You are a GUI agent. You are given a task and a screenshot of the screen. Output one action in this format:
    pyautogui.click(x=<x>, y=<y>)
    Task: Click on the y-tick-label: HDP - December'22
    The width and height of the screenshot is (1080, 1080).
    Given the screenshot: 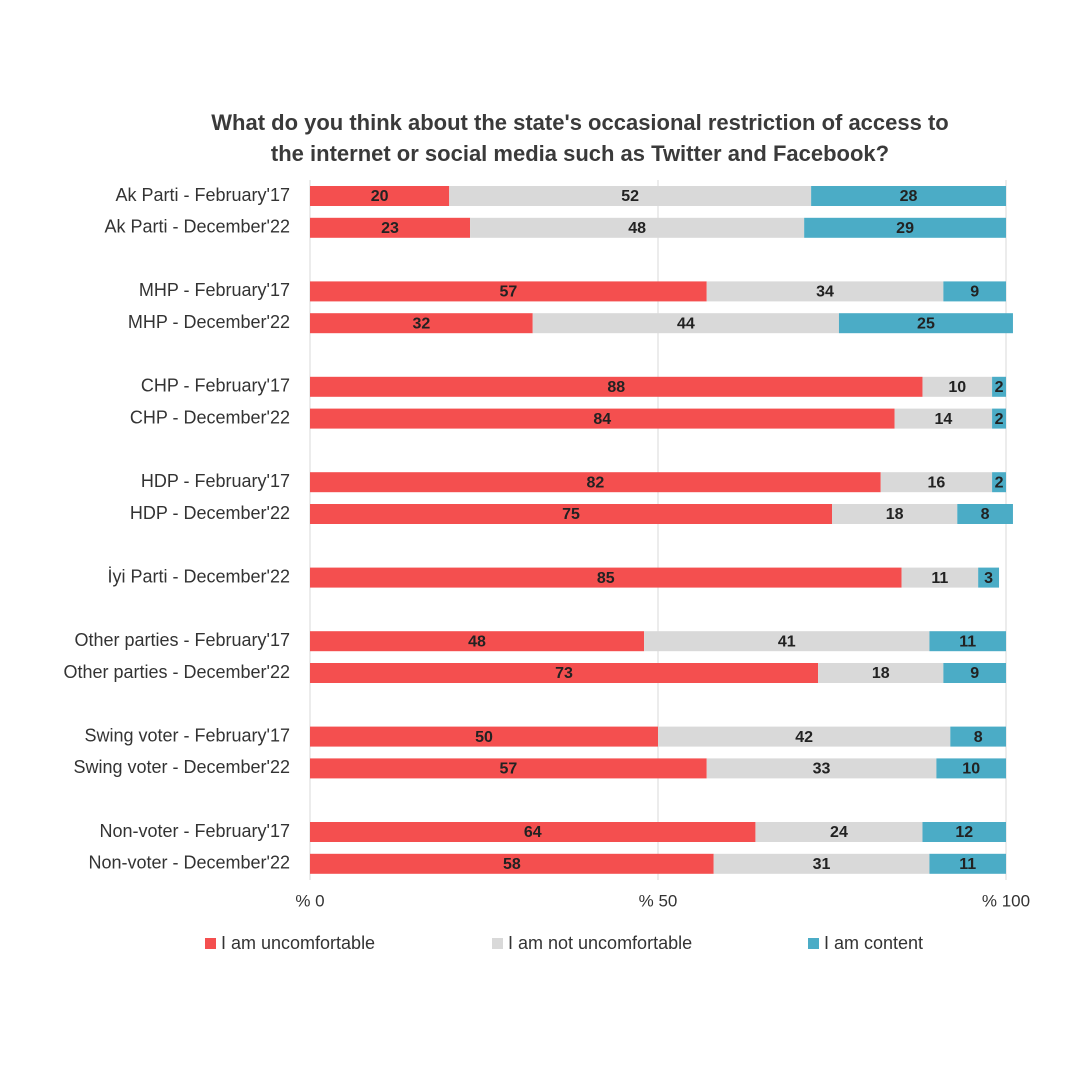 What is the action you would take?
    pyautogui.click(x=210, y=513)
    